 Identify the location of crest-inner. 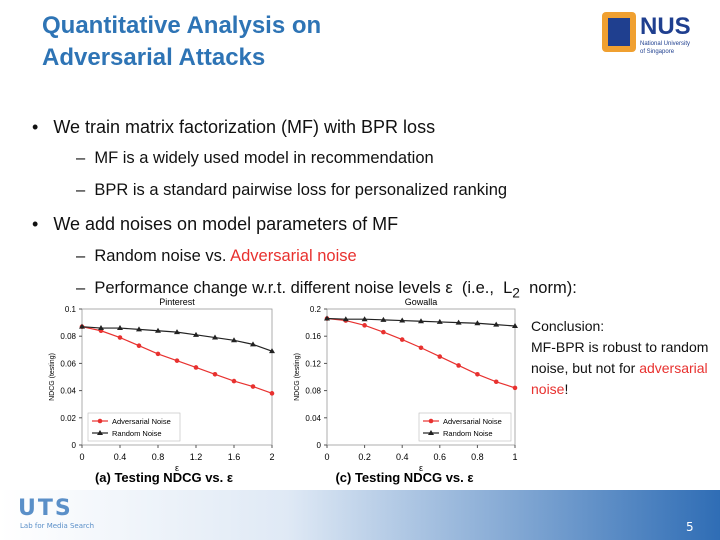
(619, 32).